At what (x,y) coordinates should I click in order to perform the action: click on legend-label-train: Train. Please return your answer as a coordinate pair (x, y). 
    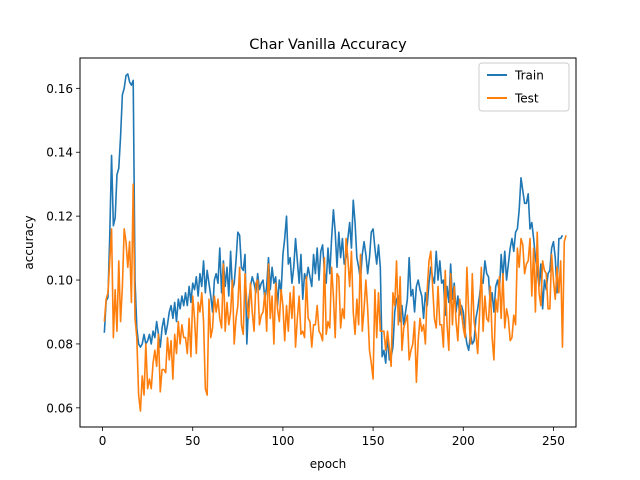
    Looking at the image, I should click on (529, 76).